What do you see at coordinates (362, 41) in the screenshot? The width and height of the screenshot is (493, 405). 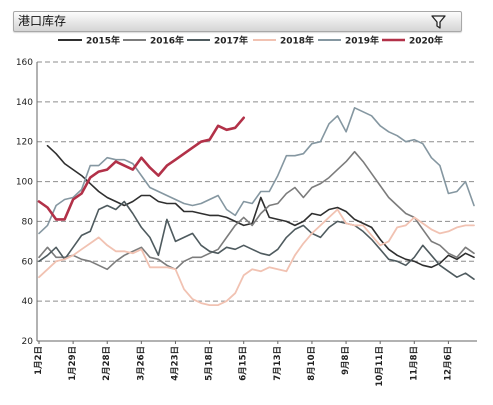 I see `legend-label: 2019年` at bounding box center [362, 41].